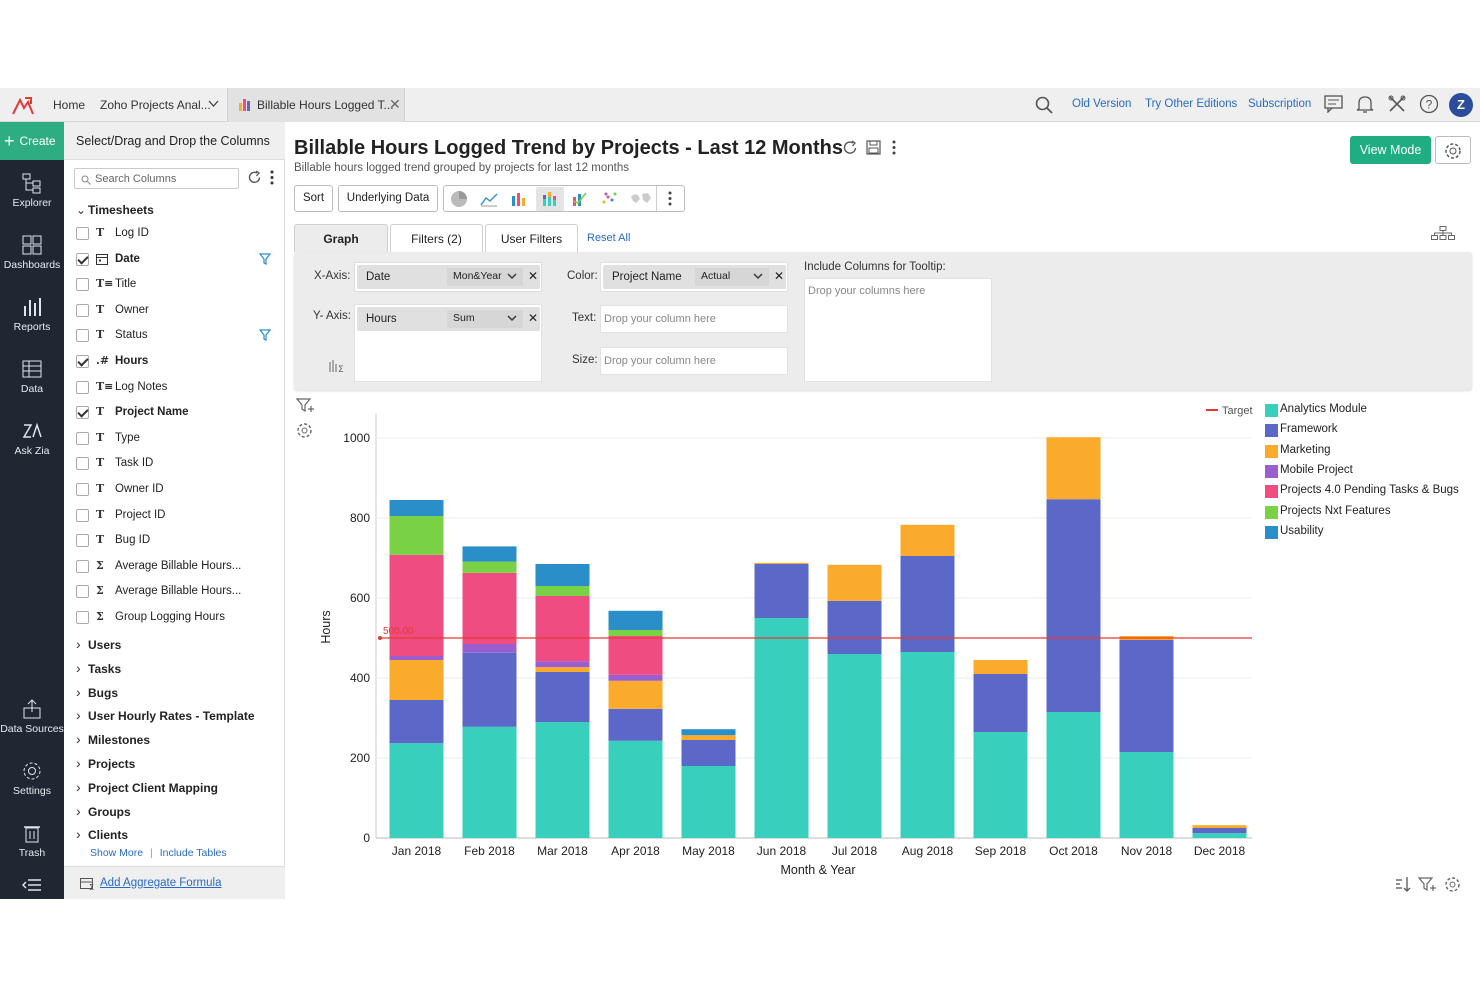  What do you see at coordinates (176, 312) in the screenshot?
I see `field-row: T Owner` at bounding box center [176, 312].